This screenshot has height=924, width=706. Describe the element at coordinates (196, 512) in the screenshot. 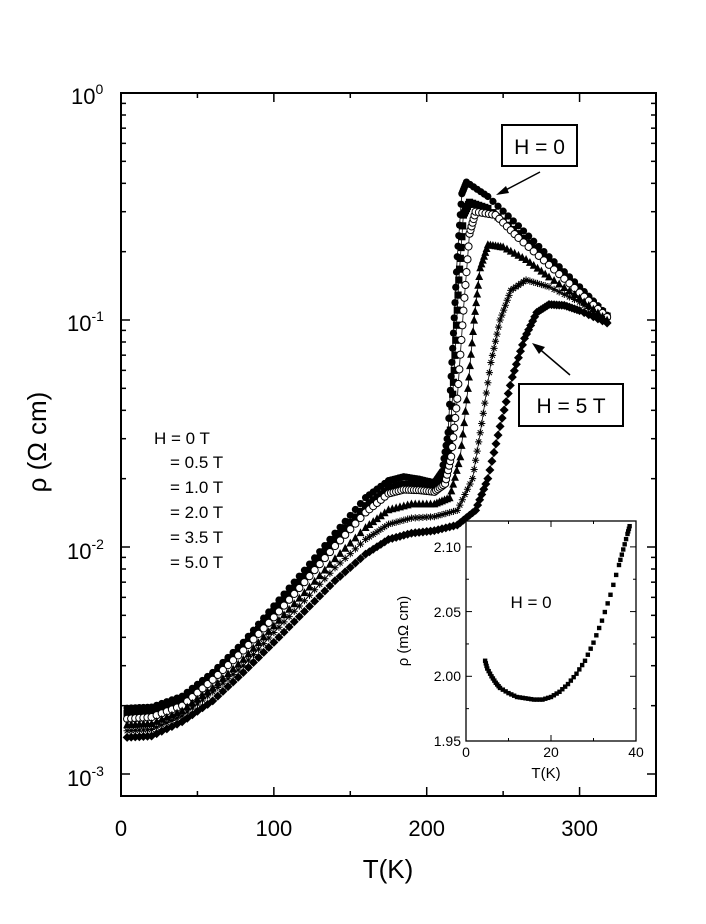

I see `legend-entry: = 2.0 T` at that location.